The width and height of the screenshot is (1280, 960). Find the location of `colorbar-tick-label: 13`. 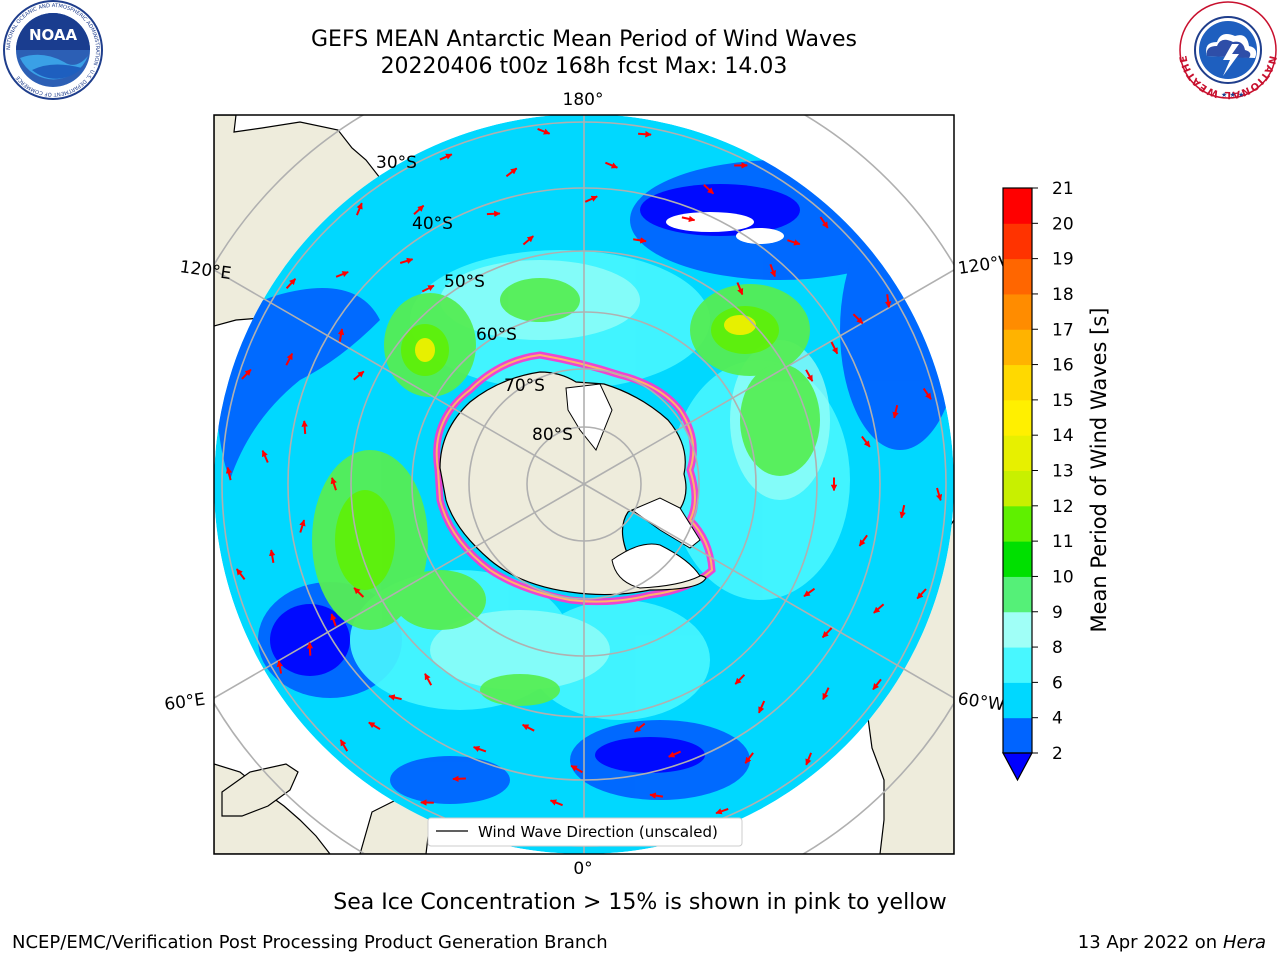

colorbar-tick-label: 13 is located at coordinates (1063, 472).